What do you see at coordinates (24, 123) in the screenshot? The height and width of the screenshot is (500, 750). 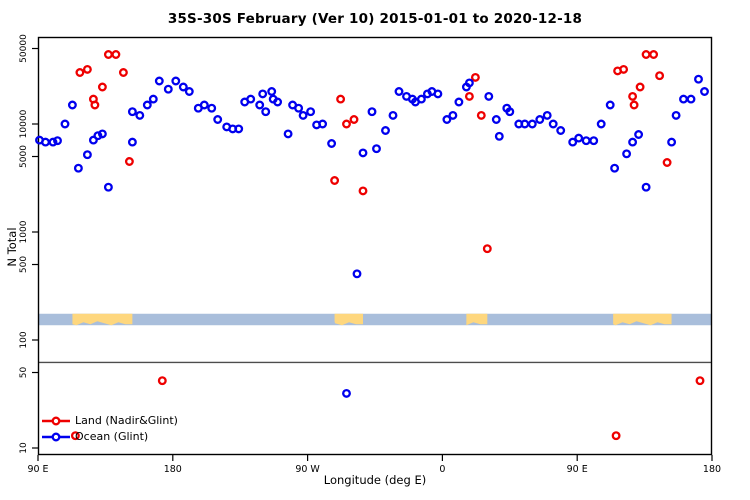 I see `y-axis-tick-label: 10000` at bounding box center [24, 123].